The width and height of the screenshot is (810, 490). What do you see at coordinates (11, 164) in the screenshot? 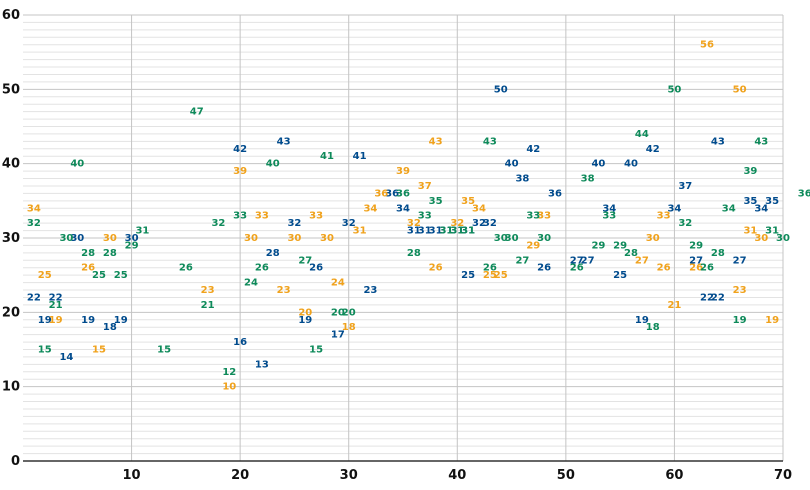
I see `y-tick-label: 40` at bounding box center [11, 164].